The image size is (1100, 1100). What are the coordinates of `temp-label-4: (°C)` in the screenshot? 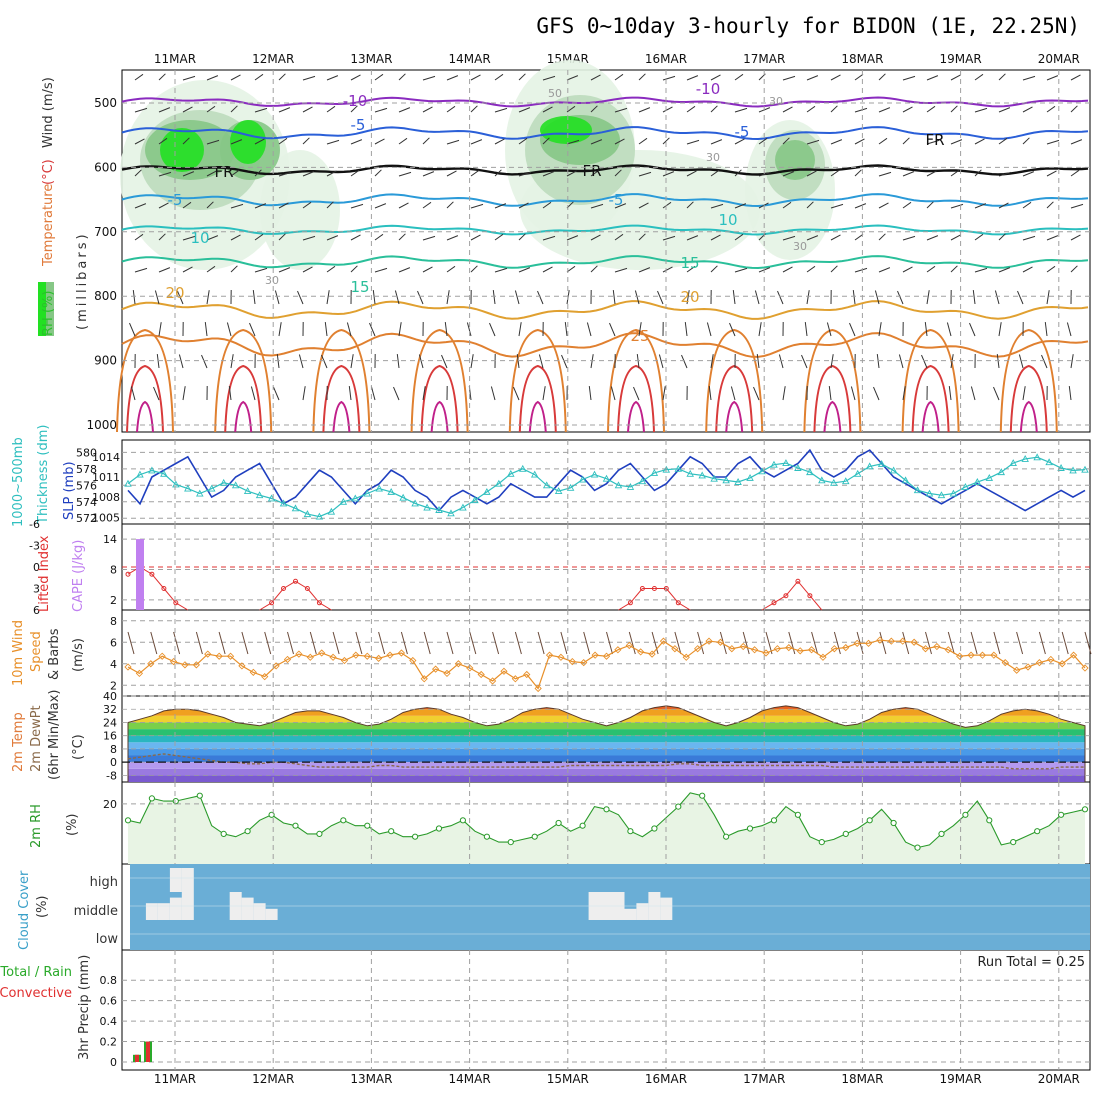 It's located at (78, 747).